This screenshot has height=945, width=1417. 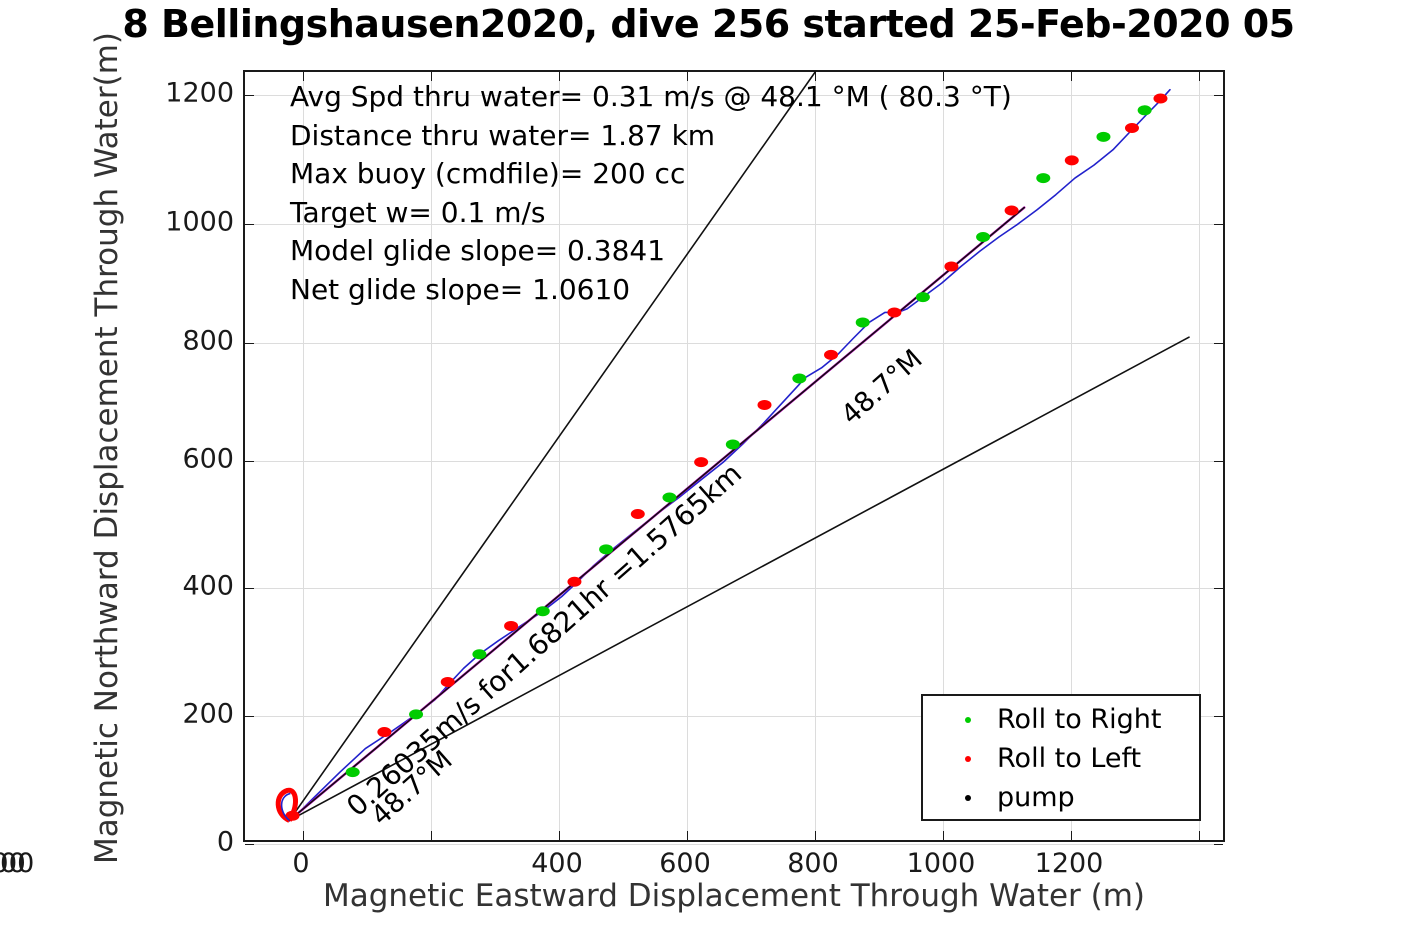 I want to click on x-tick-label: 1400, so click(x=17, y=863).